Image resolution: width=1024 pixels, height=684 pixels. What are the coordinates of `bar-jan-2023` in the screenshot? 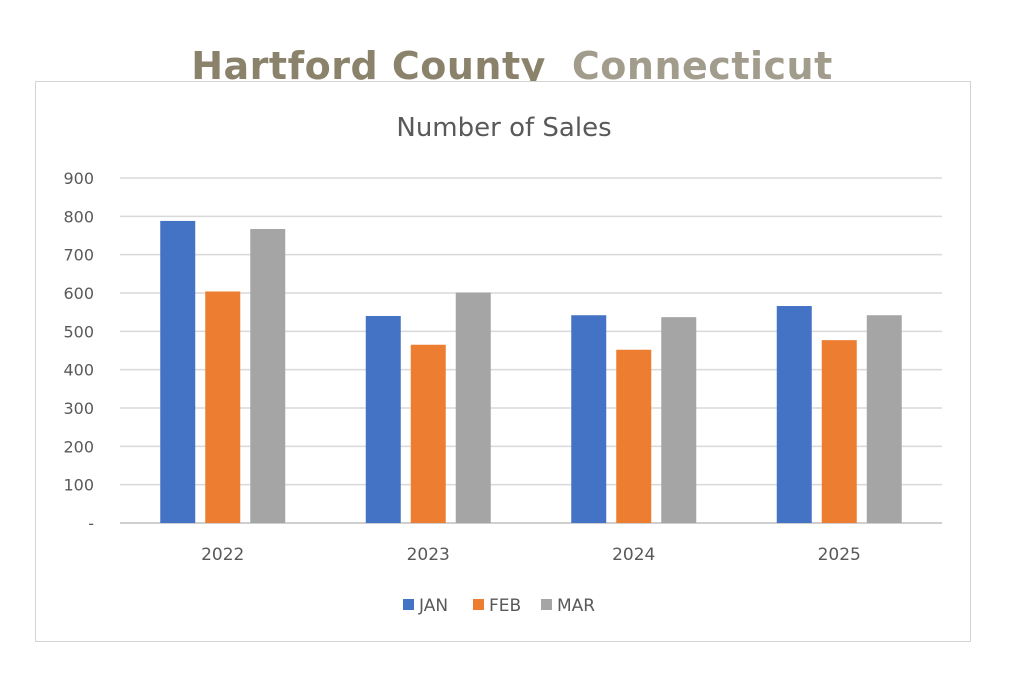 It's located at (383, 419).